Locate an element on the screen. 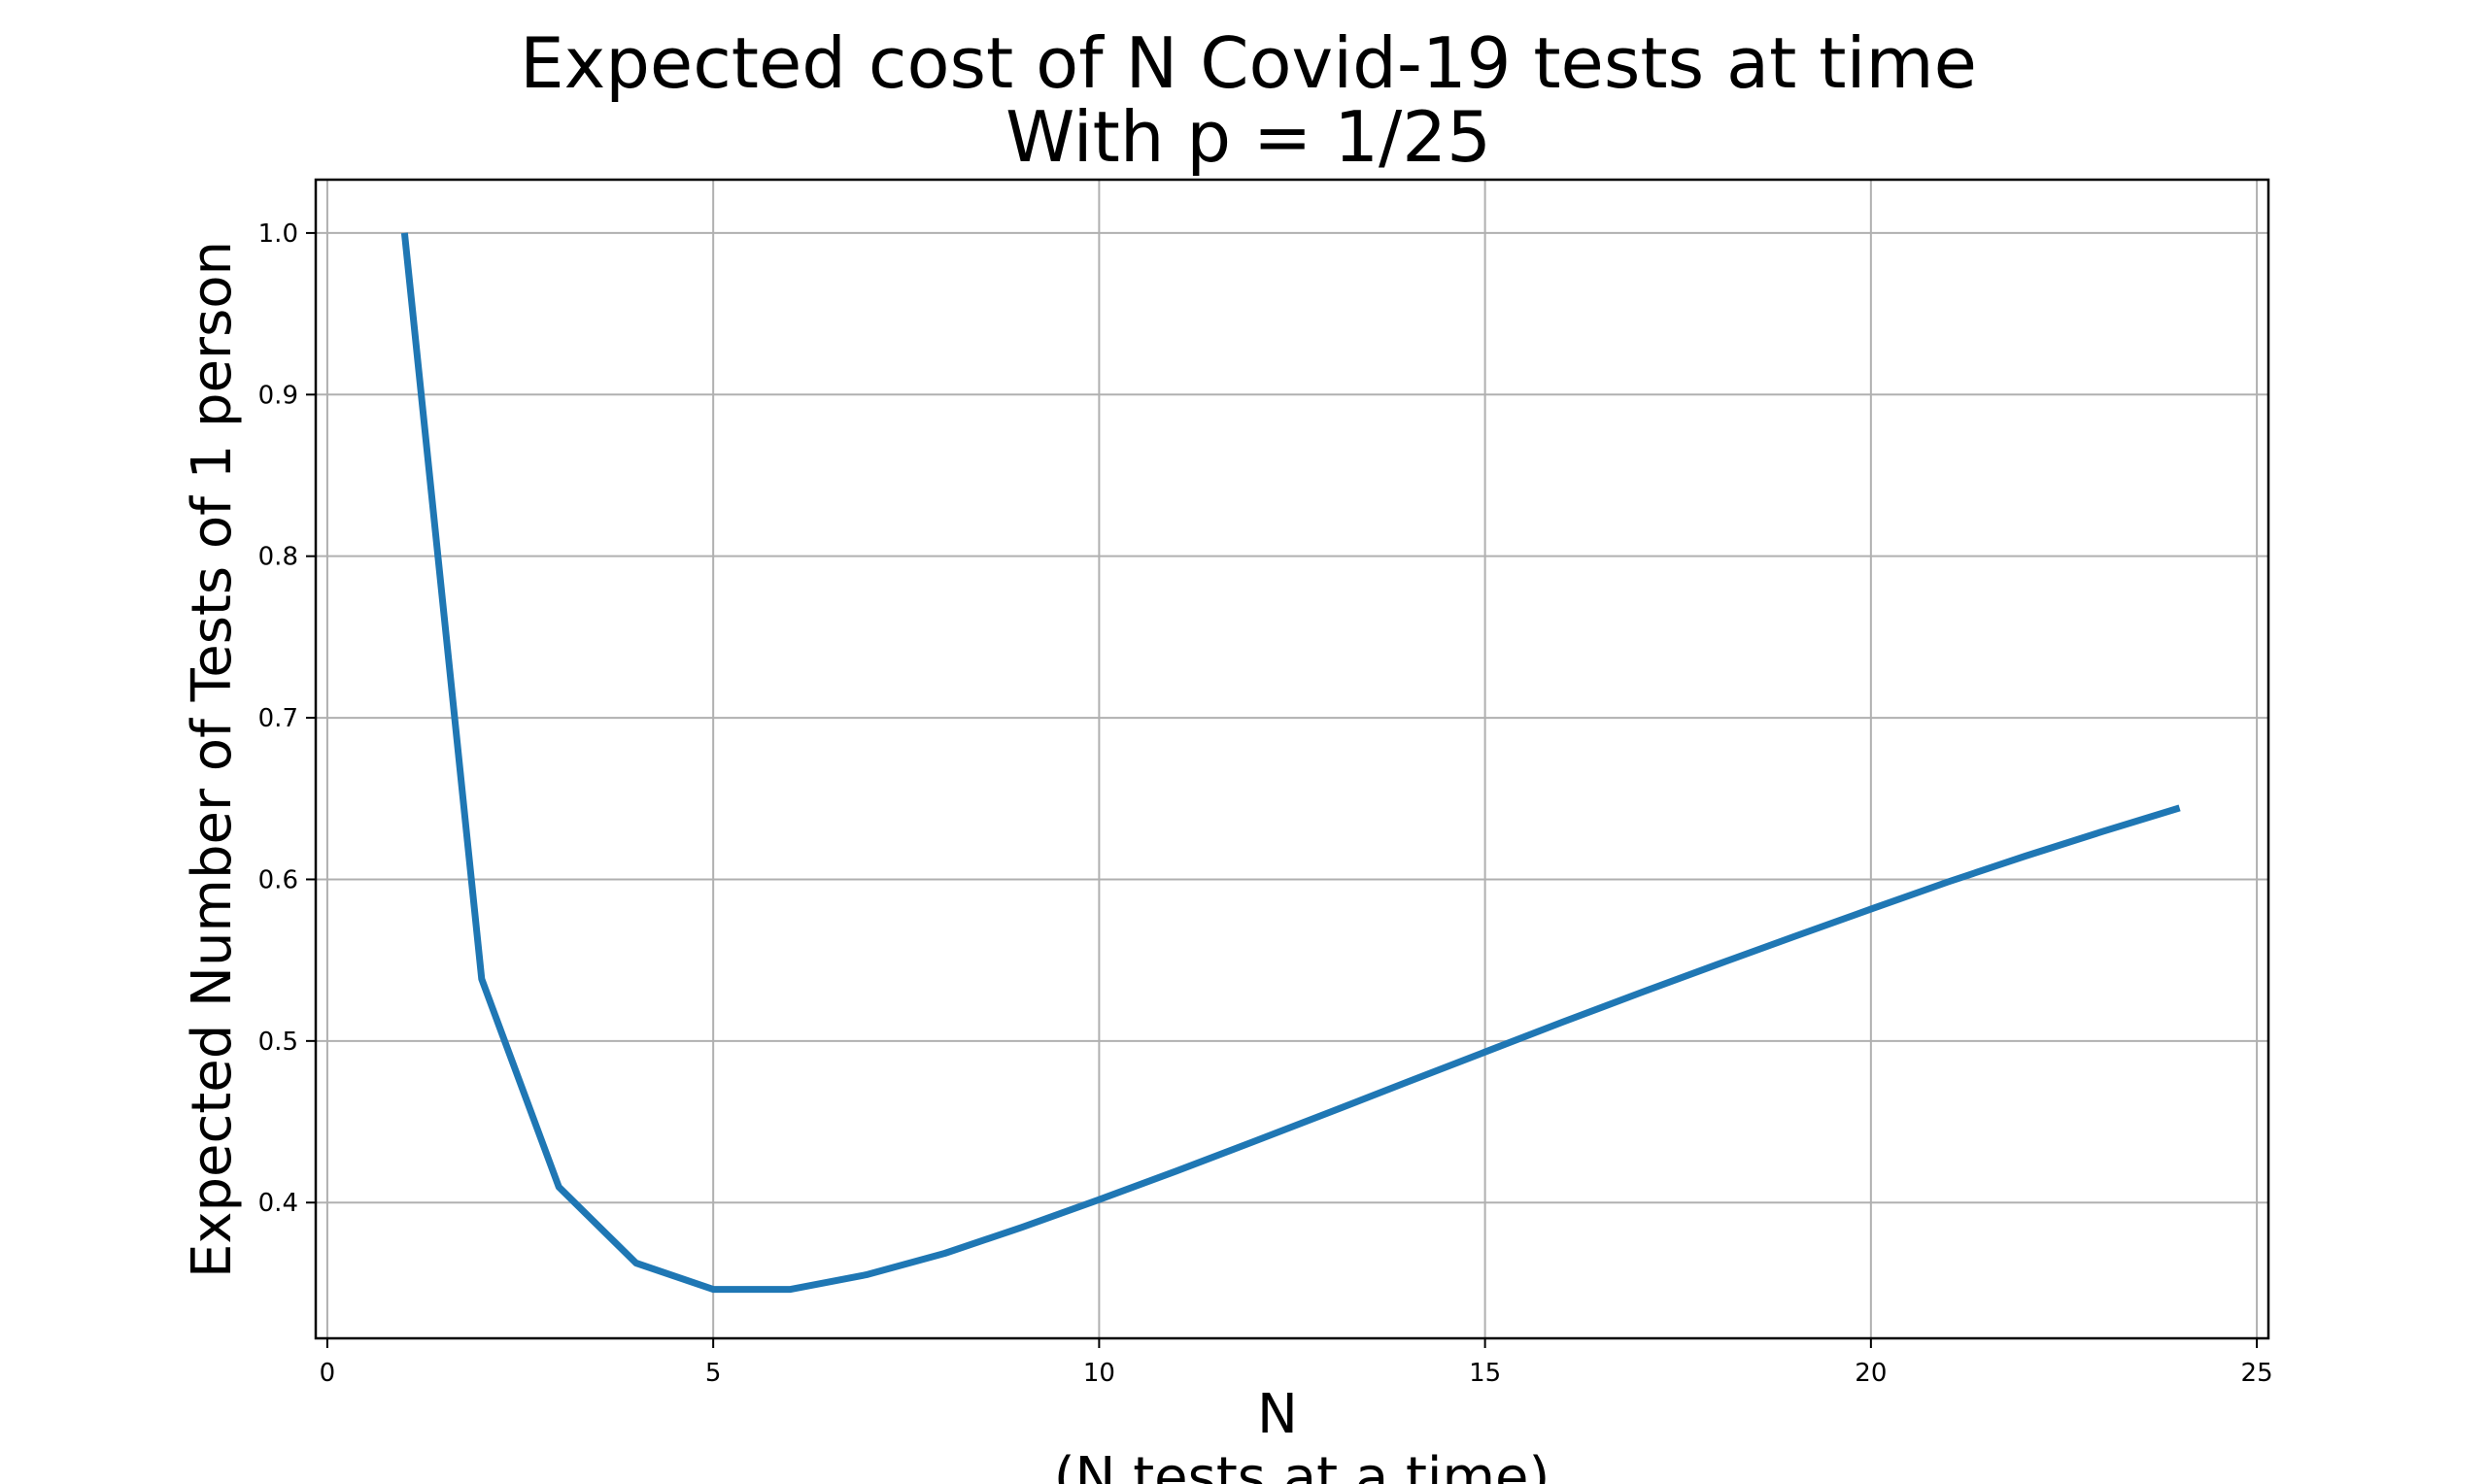 The height and width of the screenshot is (1484, 2487). chart-title-line-2: With p = 1/25 is located at coordinates (1248, 137).